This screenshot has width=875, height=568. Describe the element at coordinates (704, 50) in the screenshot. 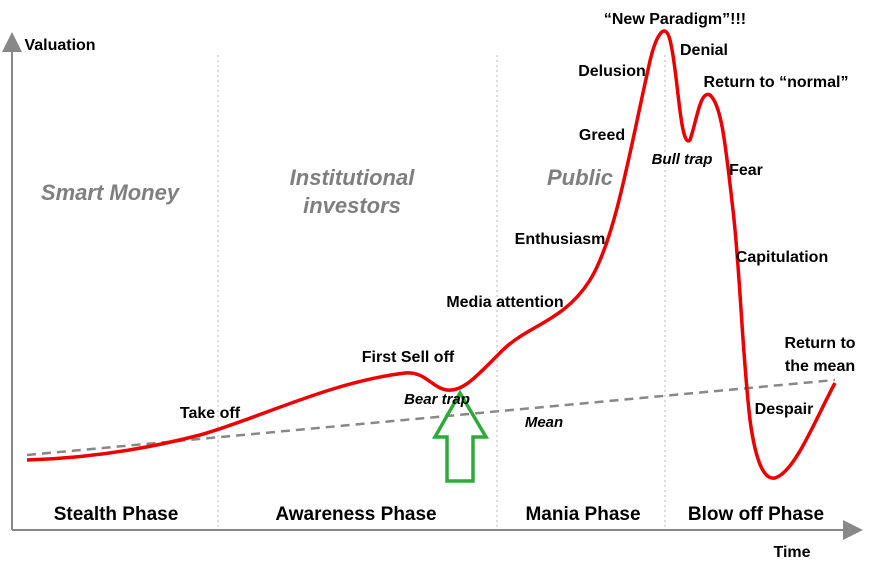

I see `annotation: Denial` at that location.